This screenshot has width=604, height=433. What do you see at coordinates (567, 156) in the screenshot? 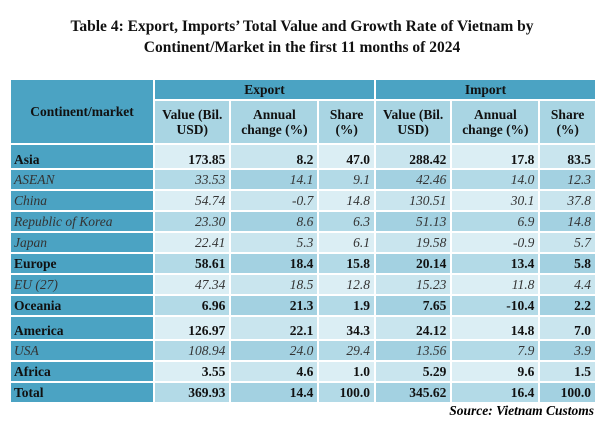
I see `cell-value: 83.5` at bounding box center [567, 156].